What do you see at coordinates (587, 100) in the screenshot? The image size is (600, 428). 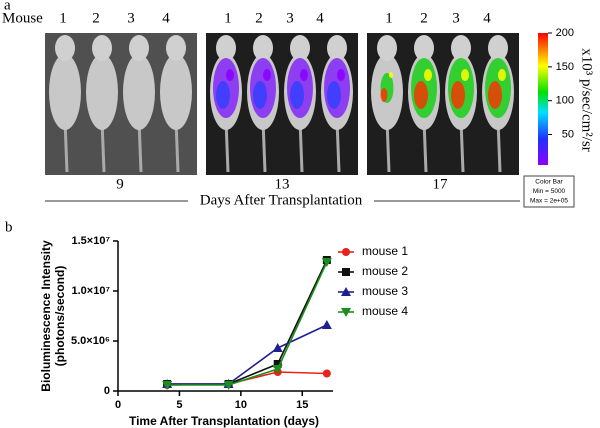 I see `colorbar-label: x10³ p/sec/cm²/sr` at bounding box center [587, 100].